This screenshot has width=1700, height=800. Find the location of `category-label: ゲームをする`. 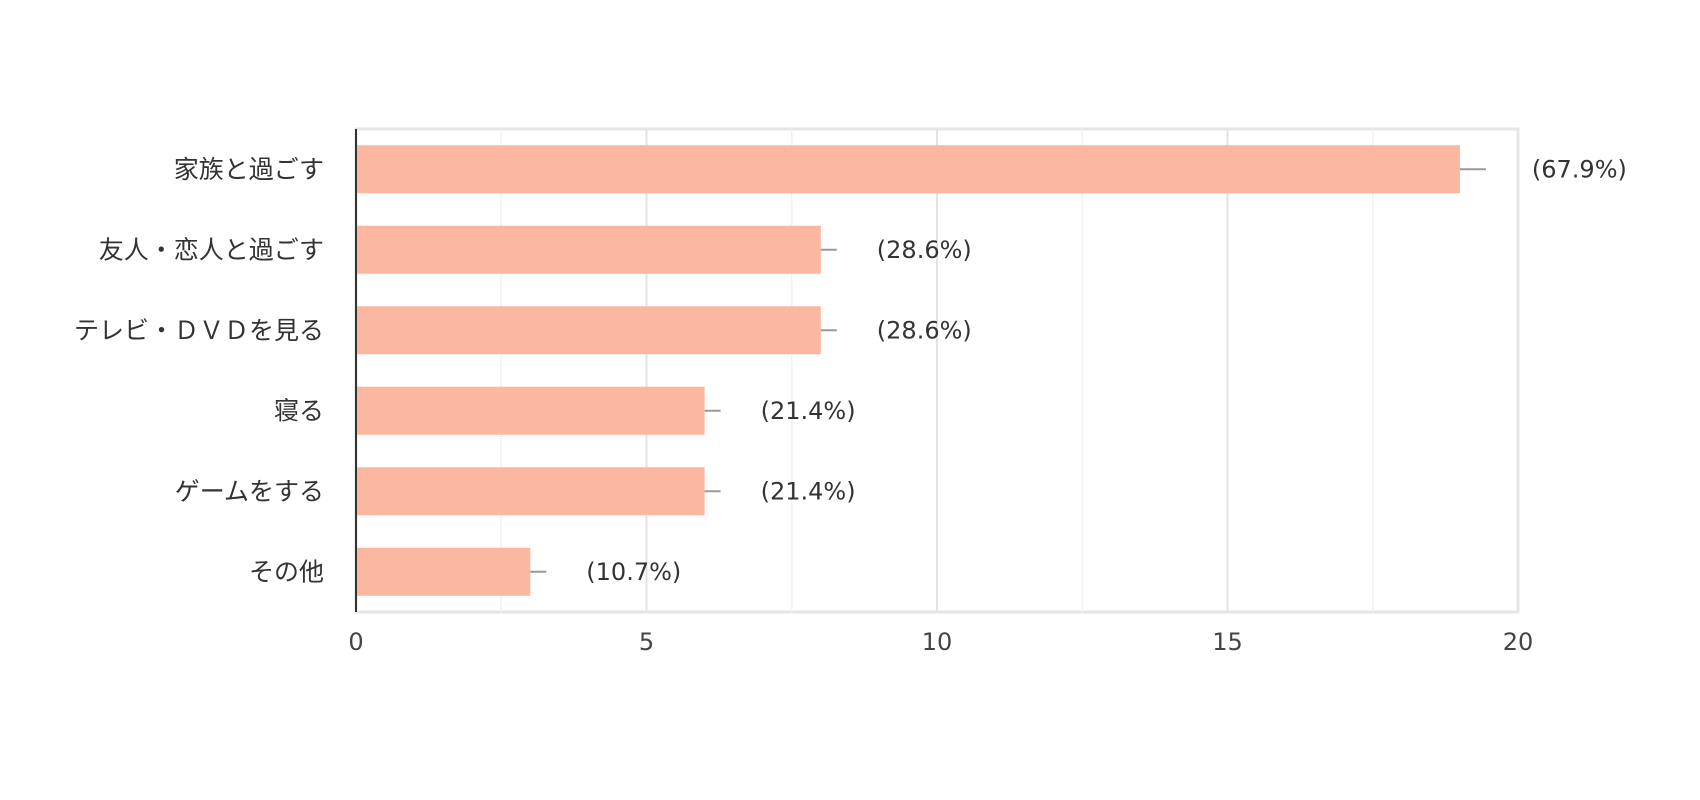

category-label: ゲームをする is located at coordinates (249, 491).